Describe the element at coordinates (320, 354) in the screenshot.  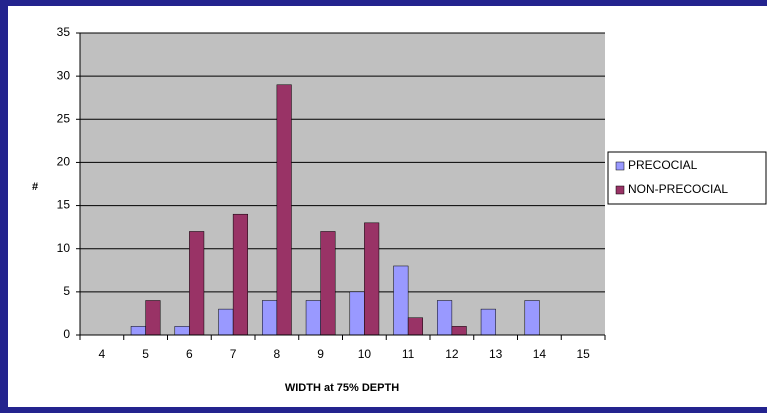
I see `x-tick-label: 9` at that location.